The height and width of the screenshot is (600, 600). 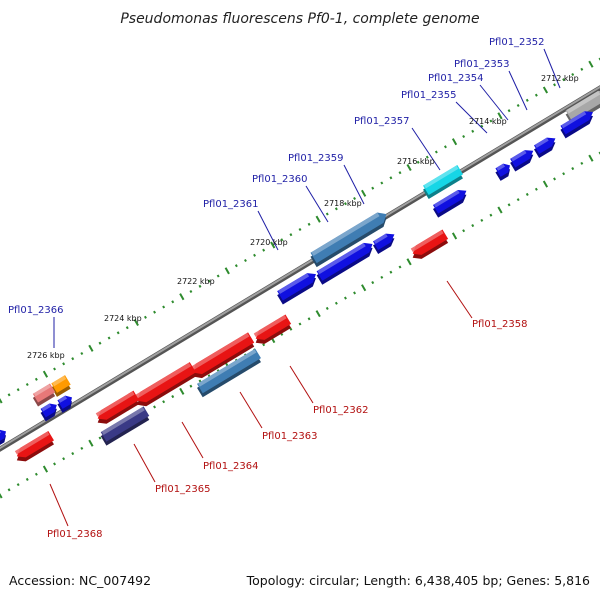 I want to click on label-Pfl01_2368: Pfl01_2368, so click(x=75, y=511).